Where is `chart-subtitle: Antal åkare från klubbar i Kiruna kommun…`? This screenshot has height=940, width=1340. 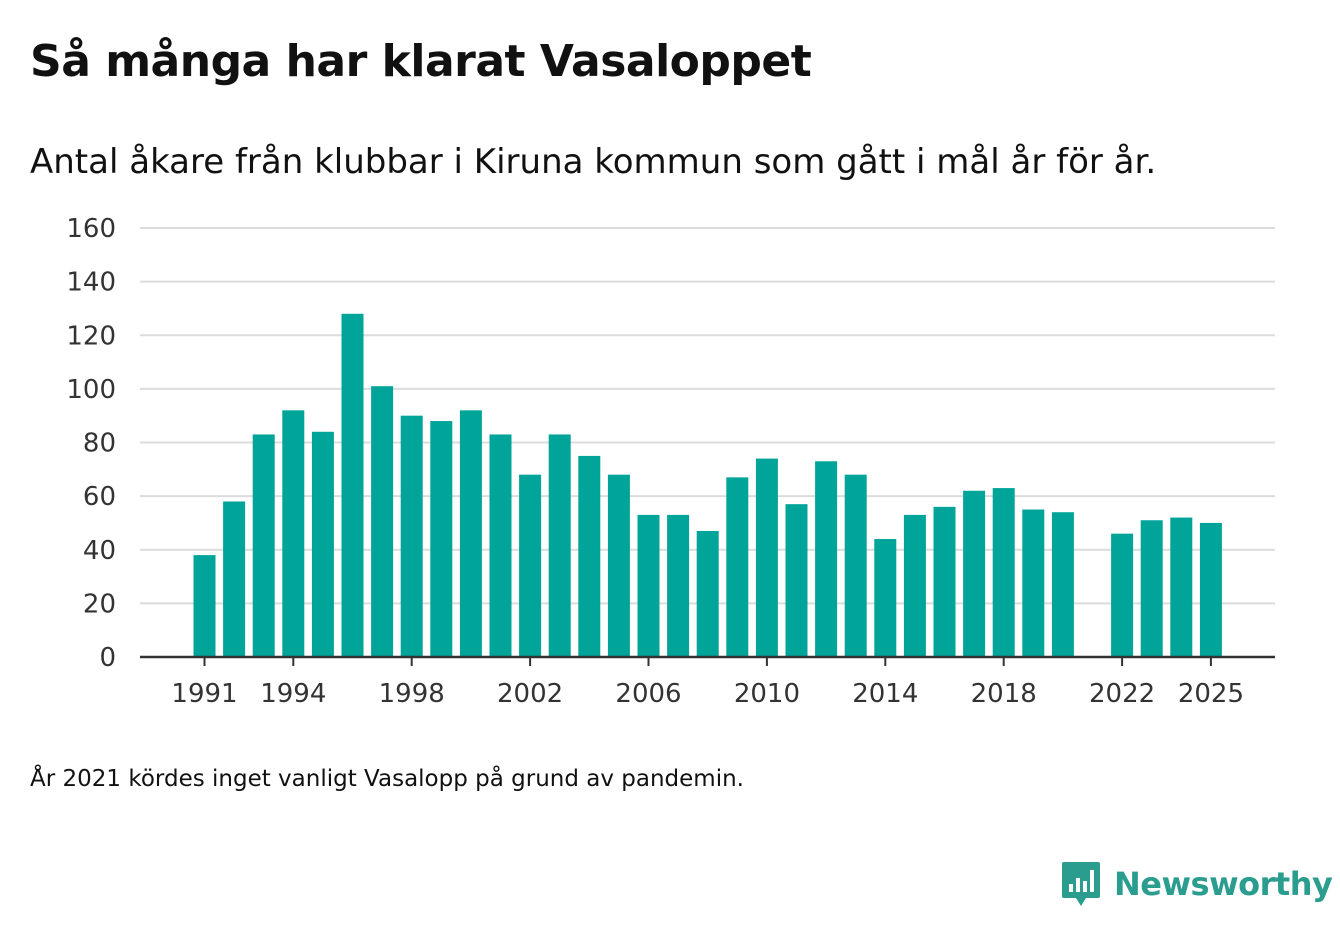 chart-subtitle: Antal åkare från klubbar i Kiruna kommun… is located at coordinates (593, 162).